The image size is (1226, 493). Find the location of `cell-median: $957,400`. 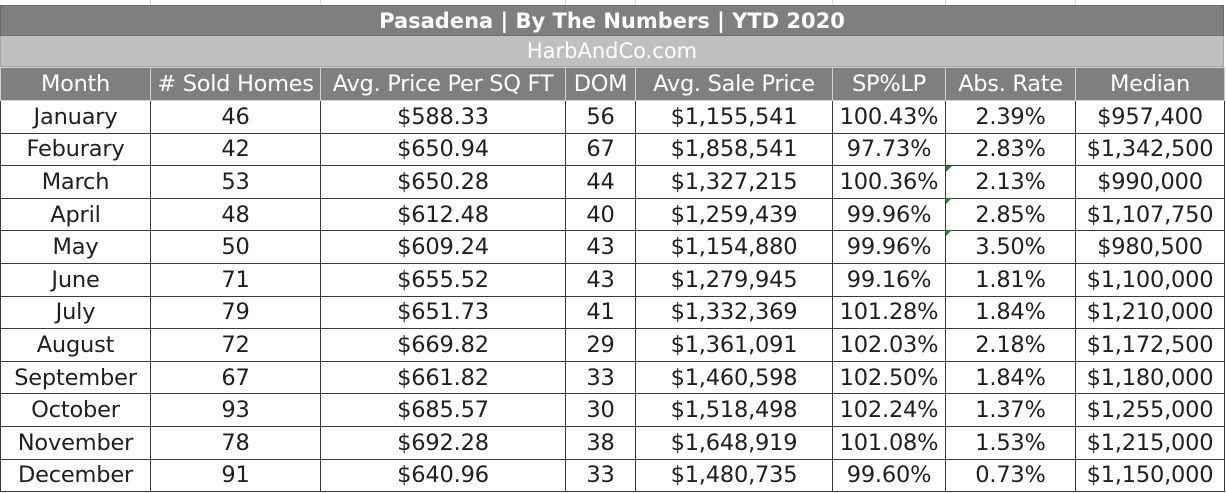

cell-median: $957,400 is located at coordinates (1150, 117).